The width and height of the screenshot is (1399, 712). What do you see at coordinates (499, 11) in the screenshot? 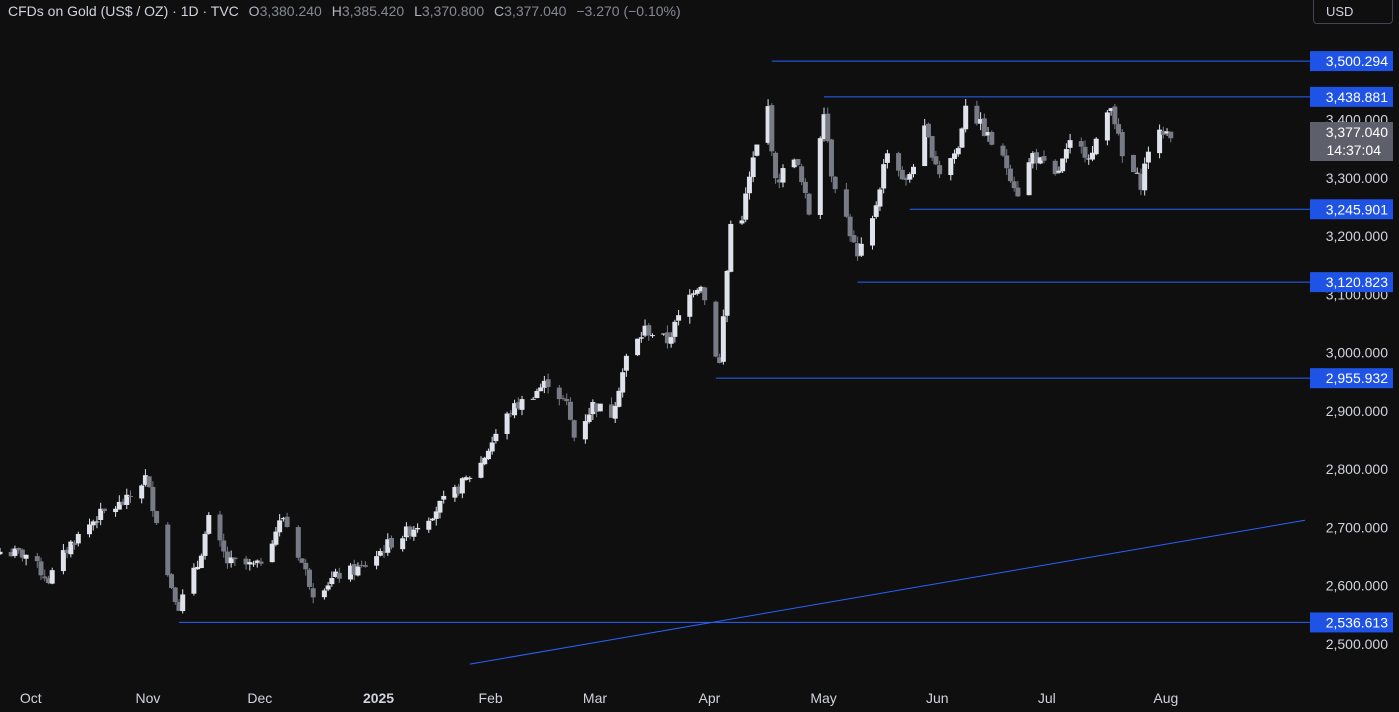
I see `close-label: C` at bounding box center [499, 11].